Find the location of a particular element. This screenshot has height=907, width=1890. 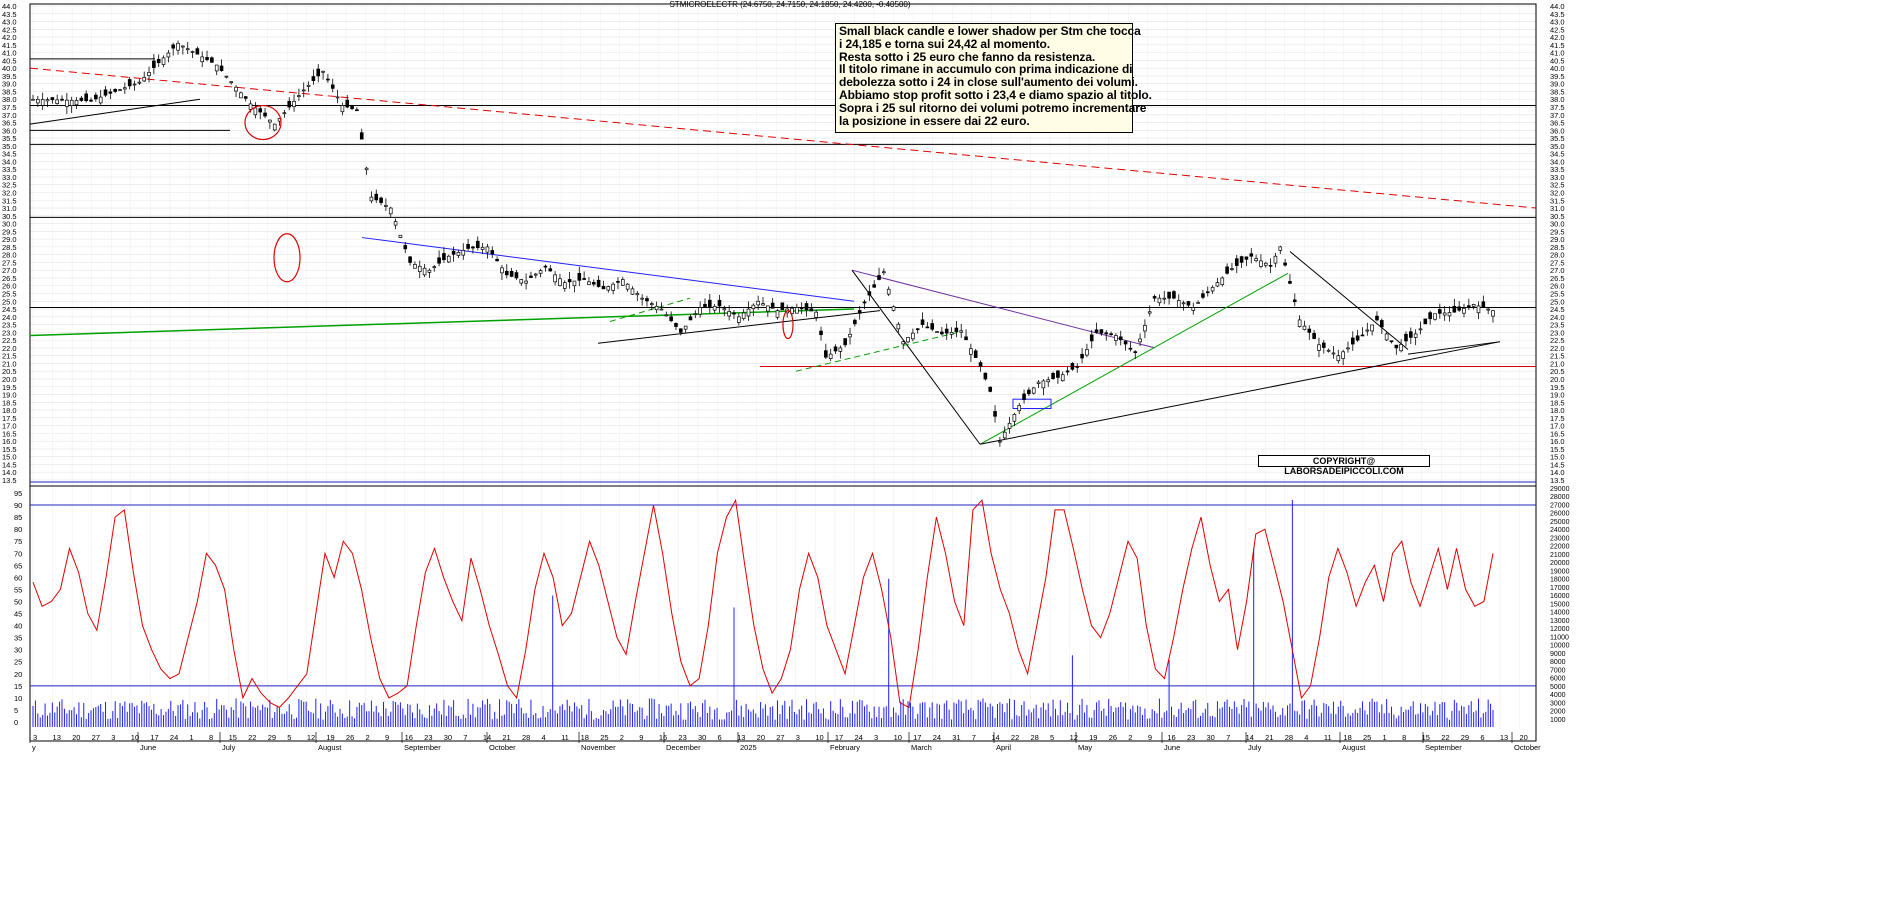

day-tick-label: 28 is located at coordinates (1034, 737).